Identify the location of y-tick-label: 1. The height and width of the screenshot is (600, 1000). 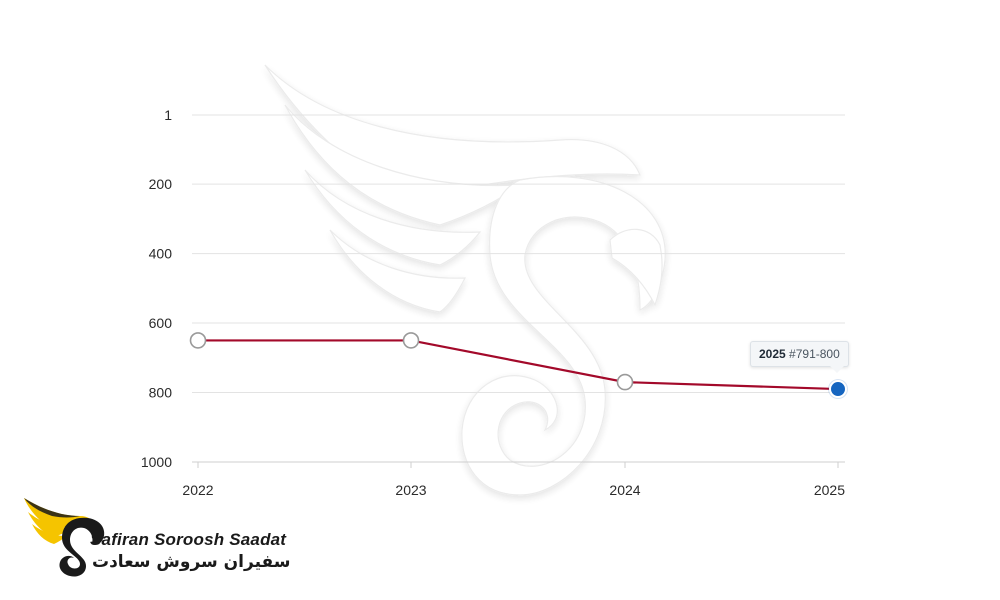
(168, 115).